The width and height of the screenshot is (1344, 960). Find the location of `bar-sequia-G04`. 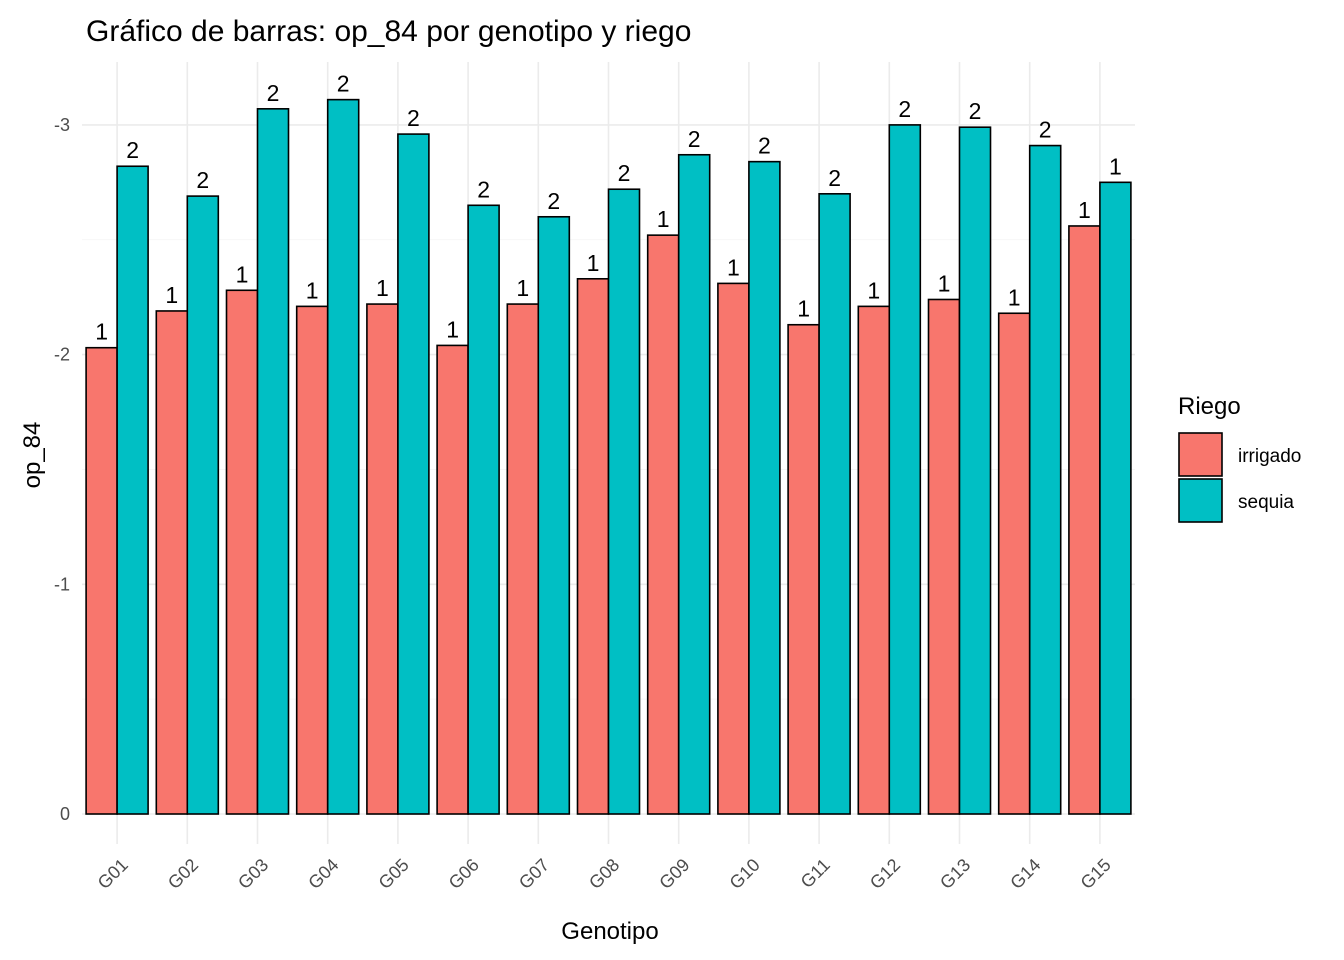

bar-sequia-G04 is located at coordinates (343, 456).